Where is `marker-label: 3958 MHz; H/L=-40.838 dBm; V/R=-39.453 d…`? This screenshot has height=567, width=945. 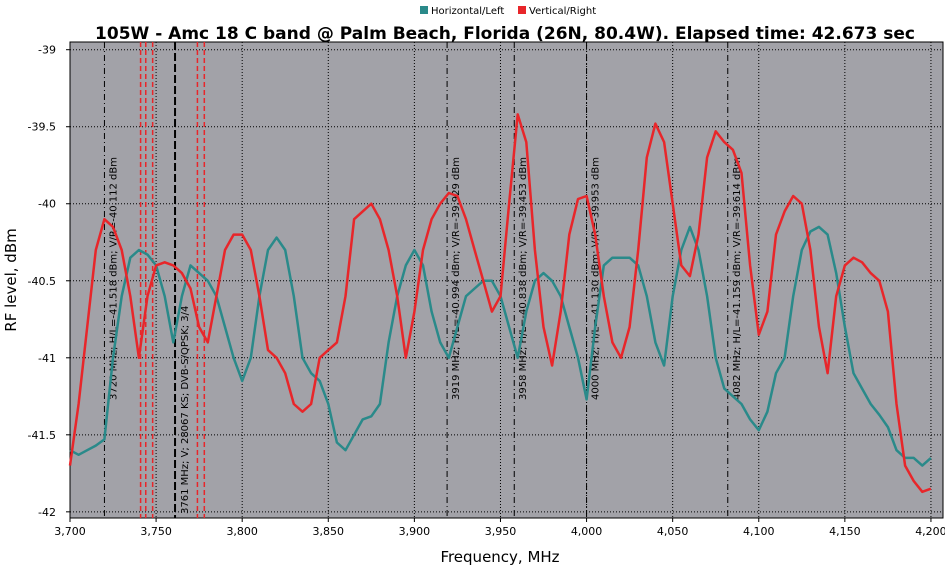
marker-label: 3958 MHz; H/L=-40.838 dBm; V/R=-39.453 d… is located at coordinates (523, 278).